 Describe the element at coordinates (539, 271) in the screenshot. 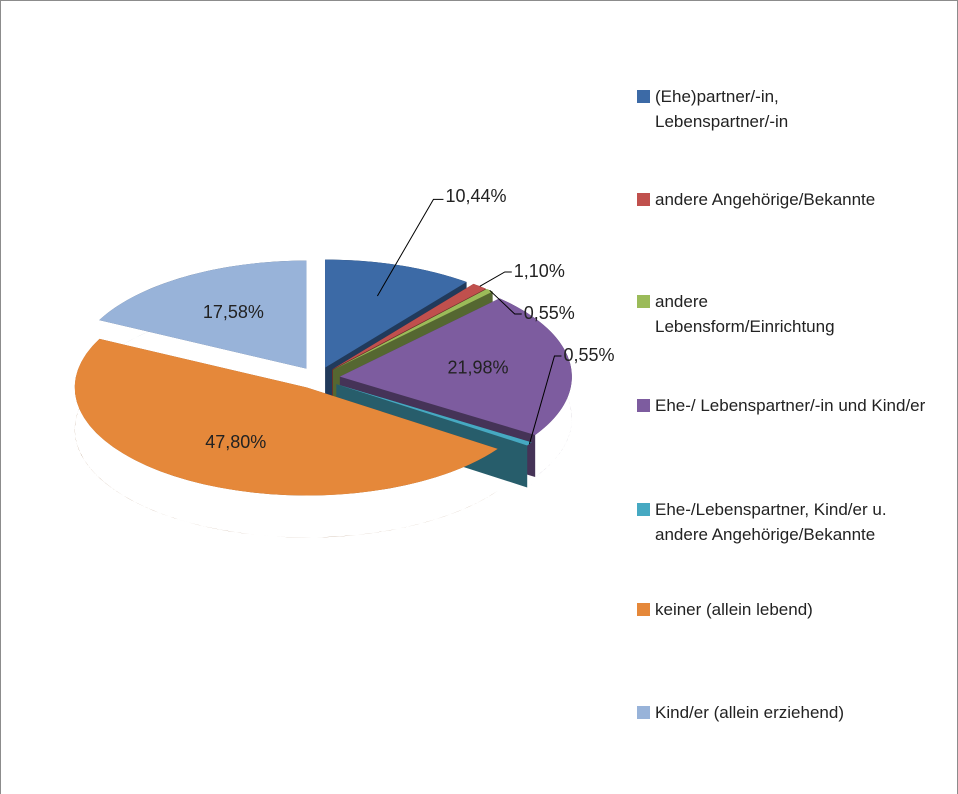

I see `data-label: 1,10%` at that location.